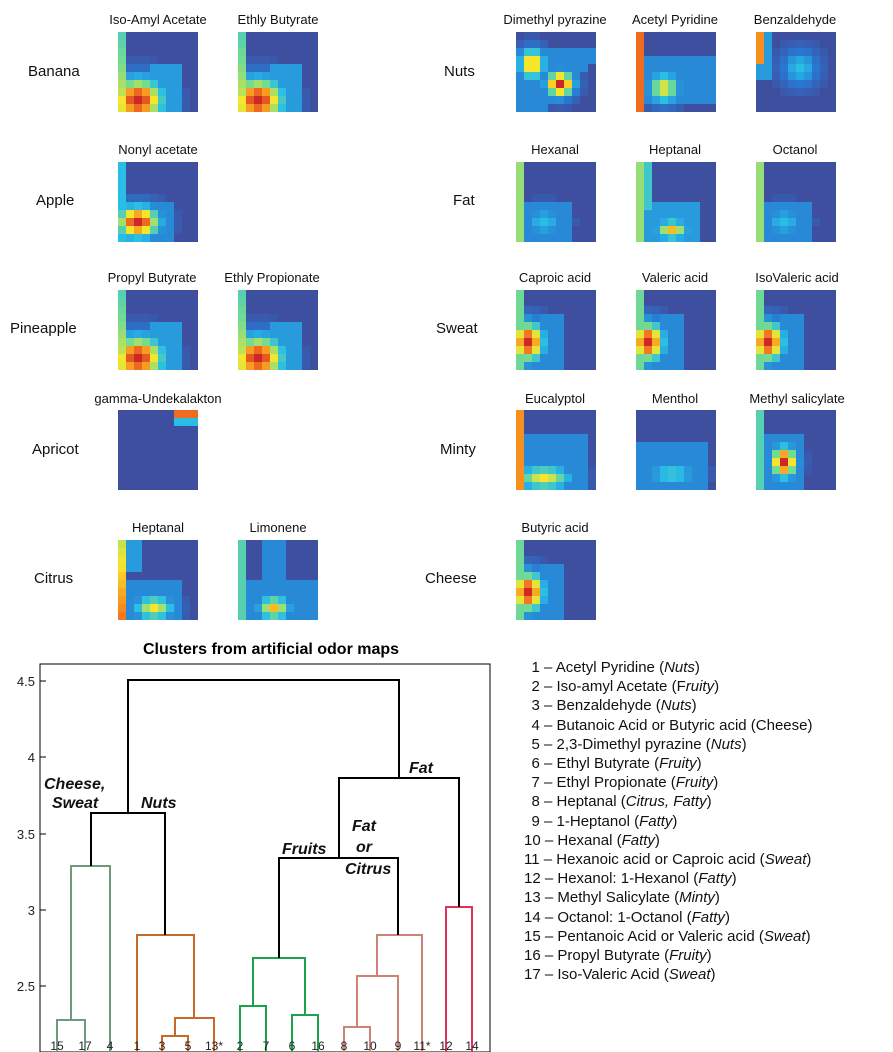  Describe the element at coordinates (158, 19) in the screenshot. I see `map-title: Iso-Amyl Acetate` at that location.